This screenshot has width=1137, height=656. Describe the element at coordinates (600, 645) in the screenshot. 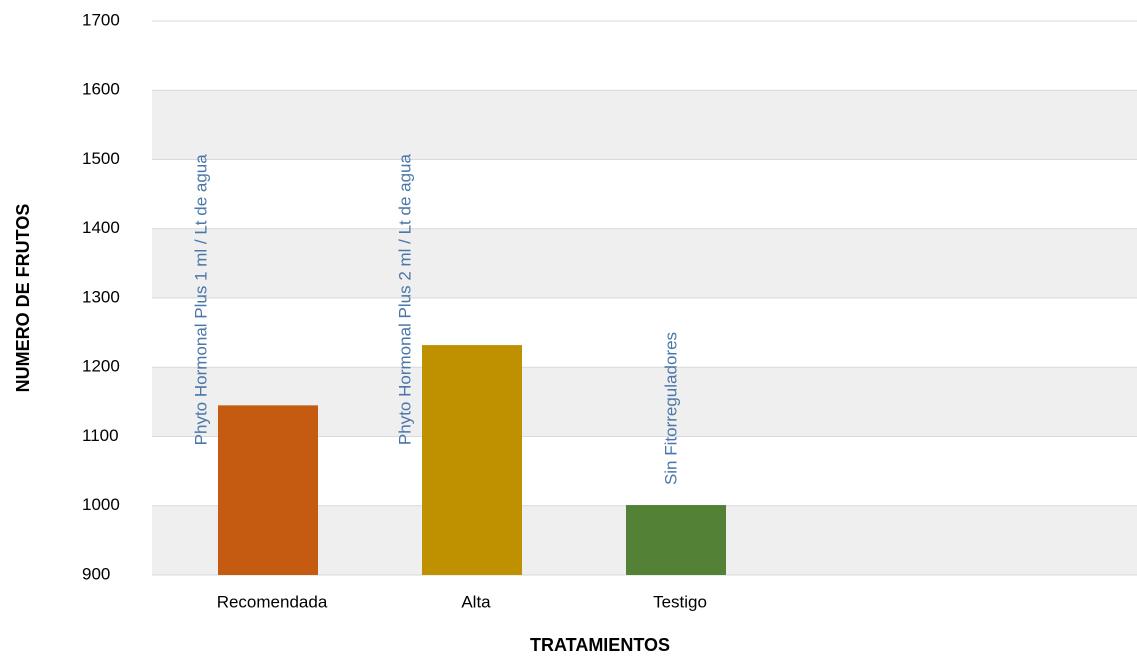

I see `x-axis-title: TRATAMIENTOS` at that location.